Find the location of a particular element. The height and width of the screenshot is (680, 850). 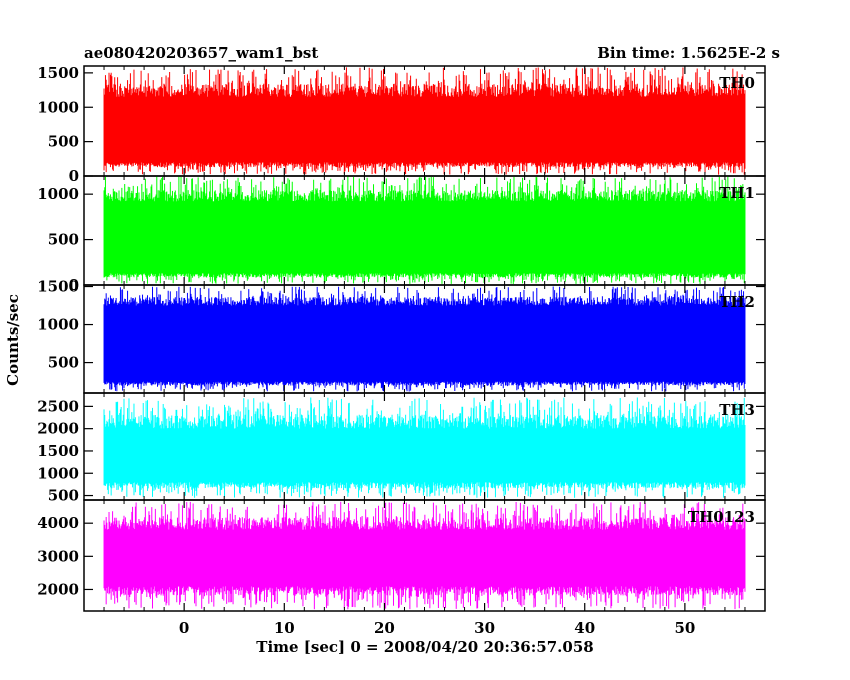

x-tick-label: 20 is located at coordinates (384, 628).